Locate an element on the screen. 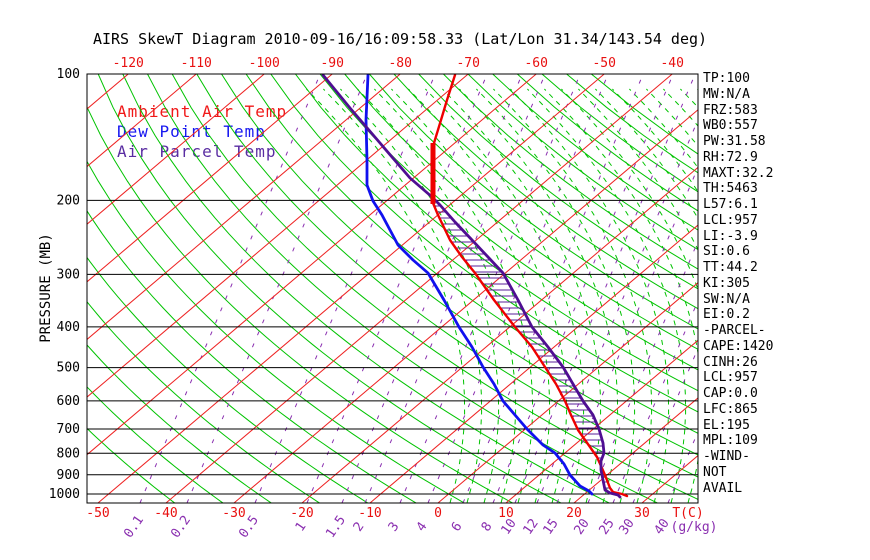 The width and height of the screenshot is (870, 560). stat-item: CAPE:1420 is located at coordinates (738, 346).